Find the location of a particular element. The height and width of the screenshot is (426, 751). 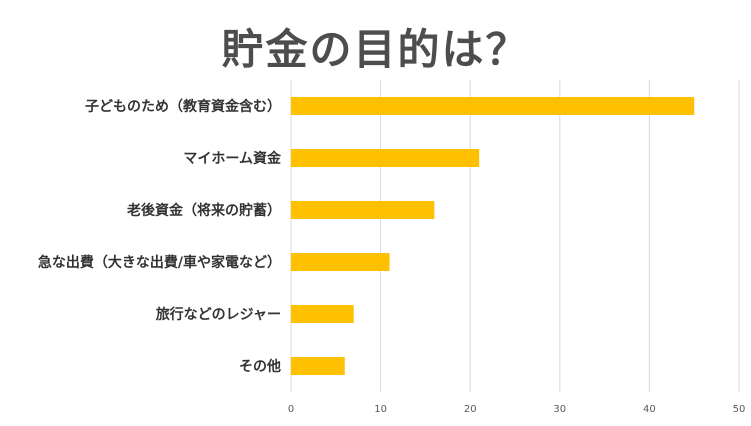

category-label: 老後資金（将来の貯蓄） is located at coordinates (204, 210).